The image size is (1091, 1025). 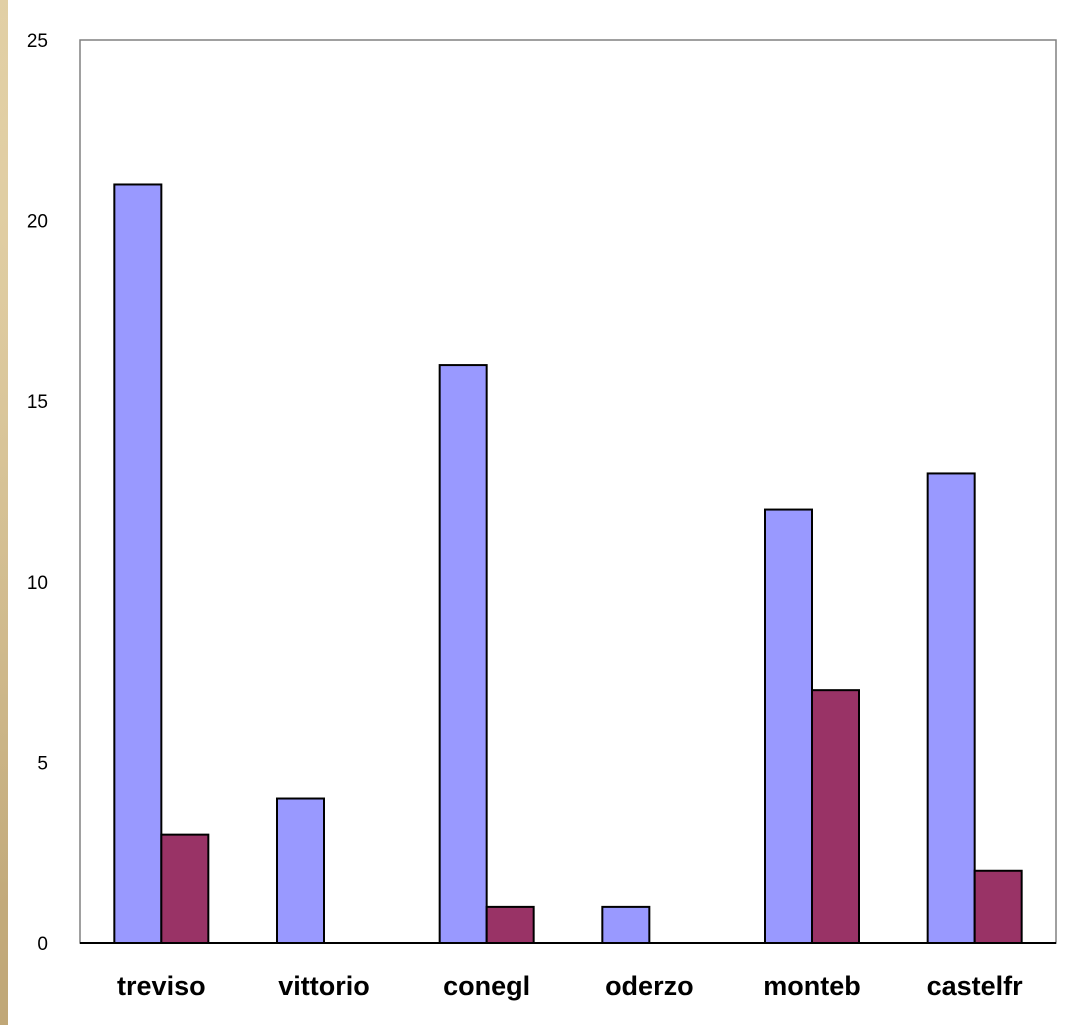 What do you see at coordinates (37, 493) in the screenshot?
I see `y-axis-ticks: 0 5 10 15 20 25` at bounding box center [37, 493].